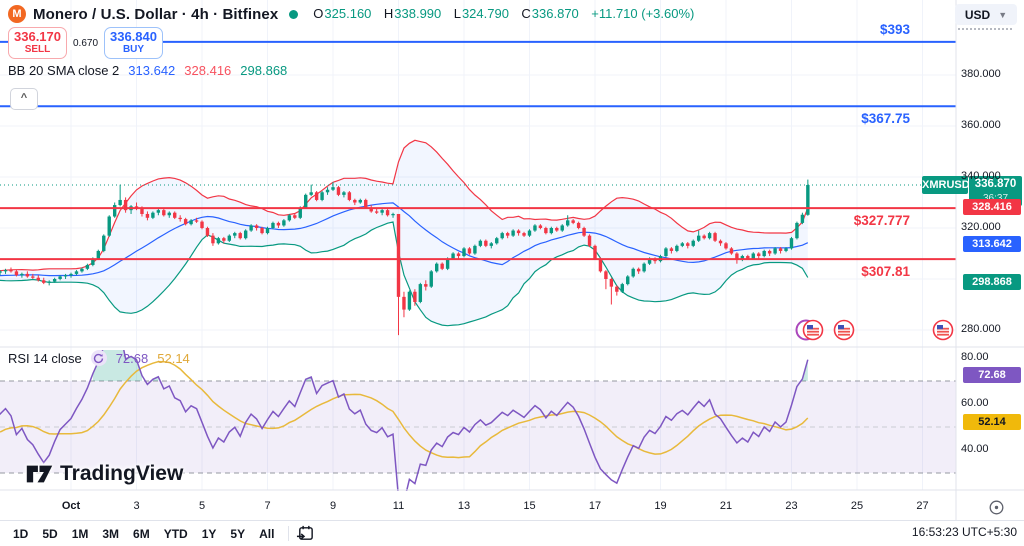 The width and height of the screenshot is (1024, 546). I want to click on range-button-all: All, so click(267, 533).